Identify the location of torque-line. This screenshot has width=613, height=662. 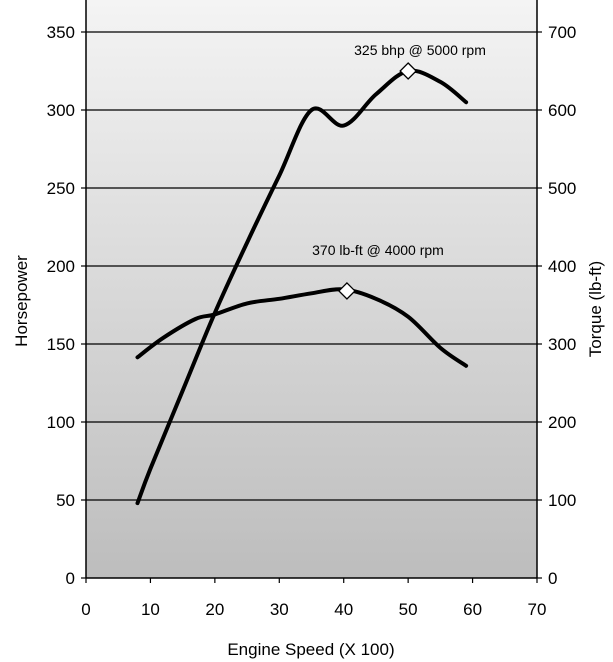
(302, 327).